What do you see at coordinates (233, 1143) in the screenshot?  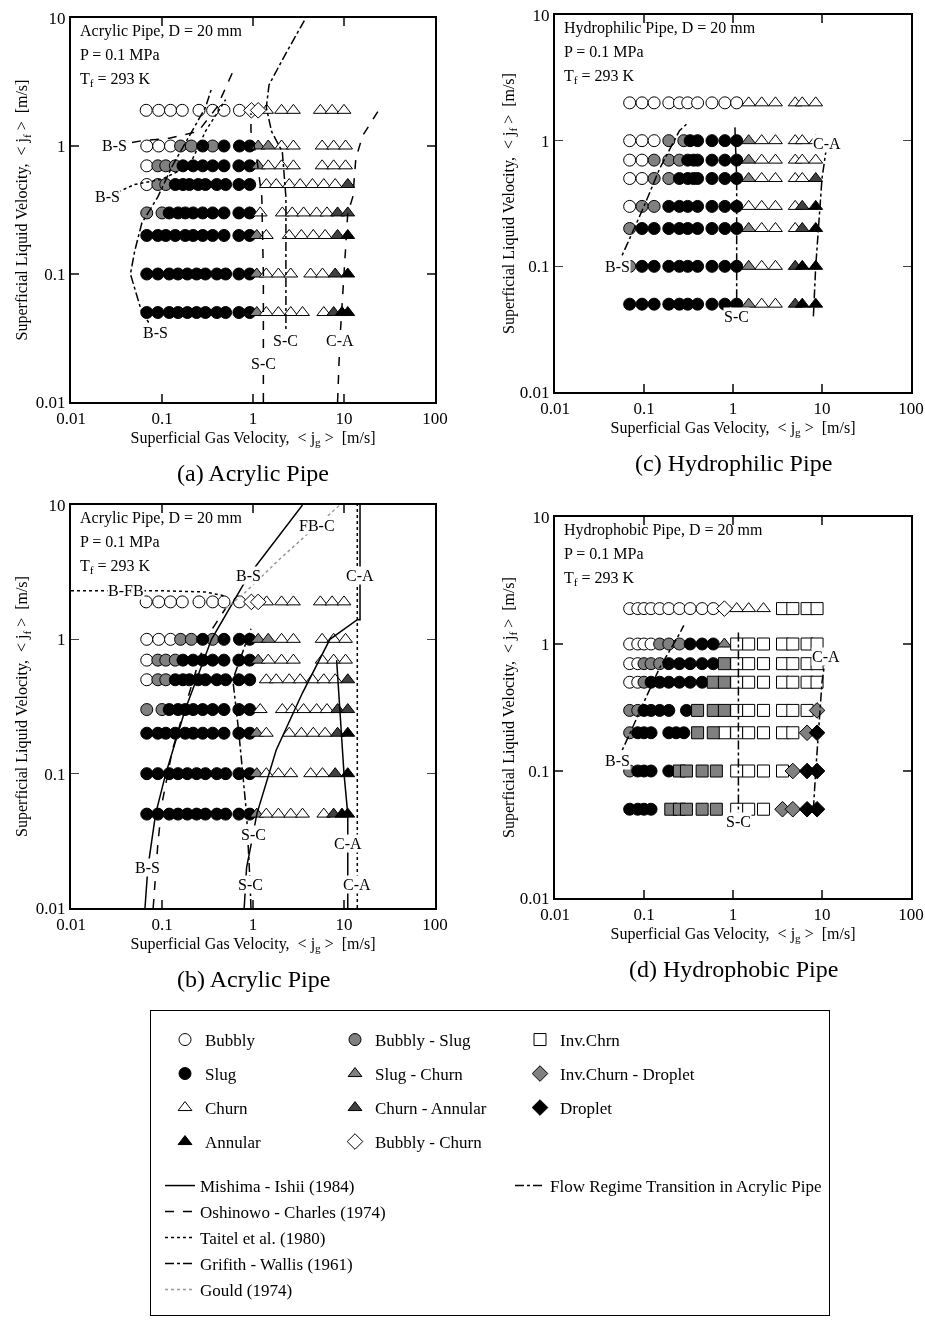 I see `legend-label: Annular` at bounding box center [233, 1143].